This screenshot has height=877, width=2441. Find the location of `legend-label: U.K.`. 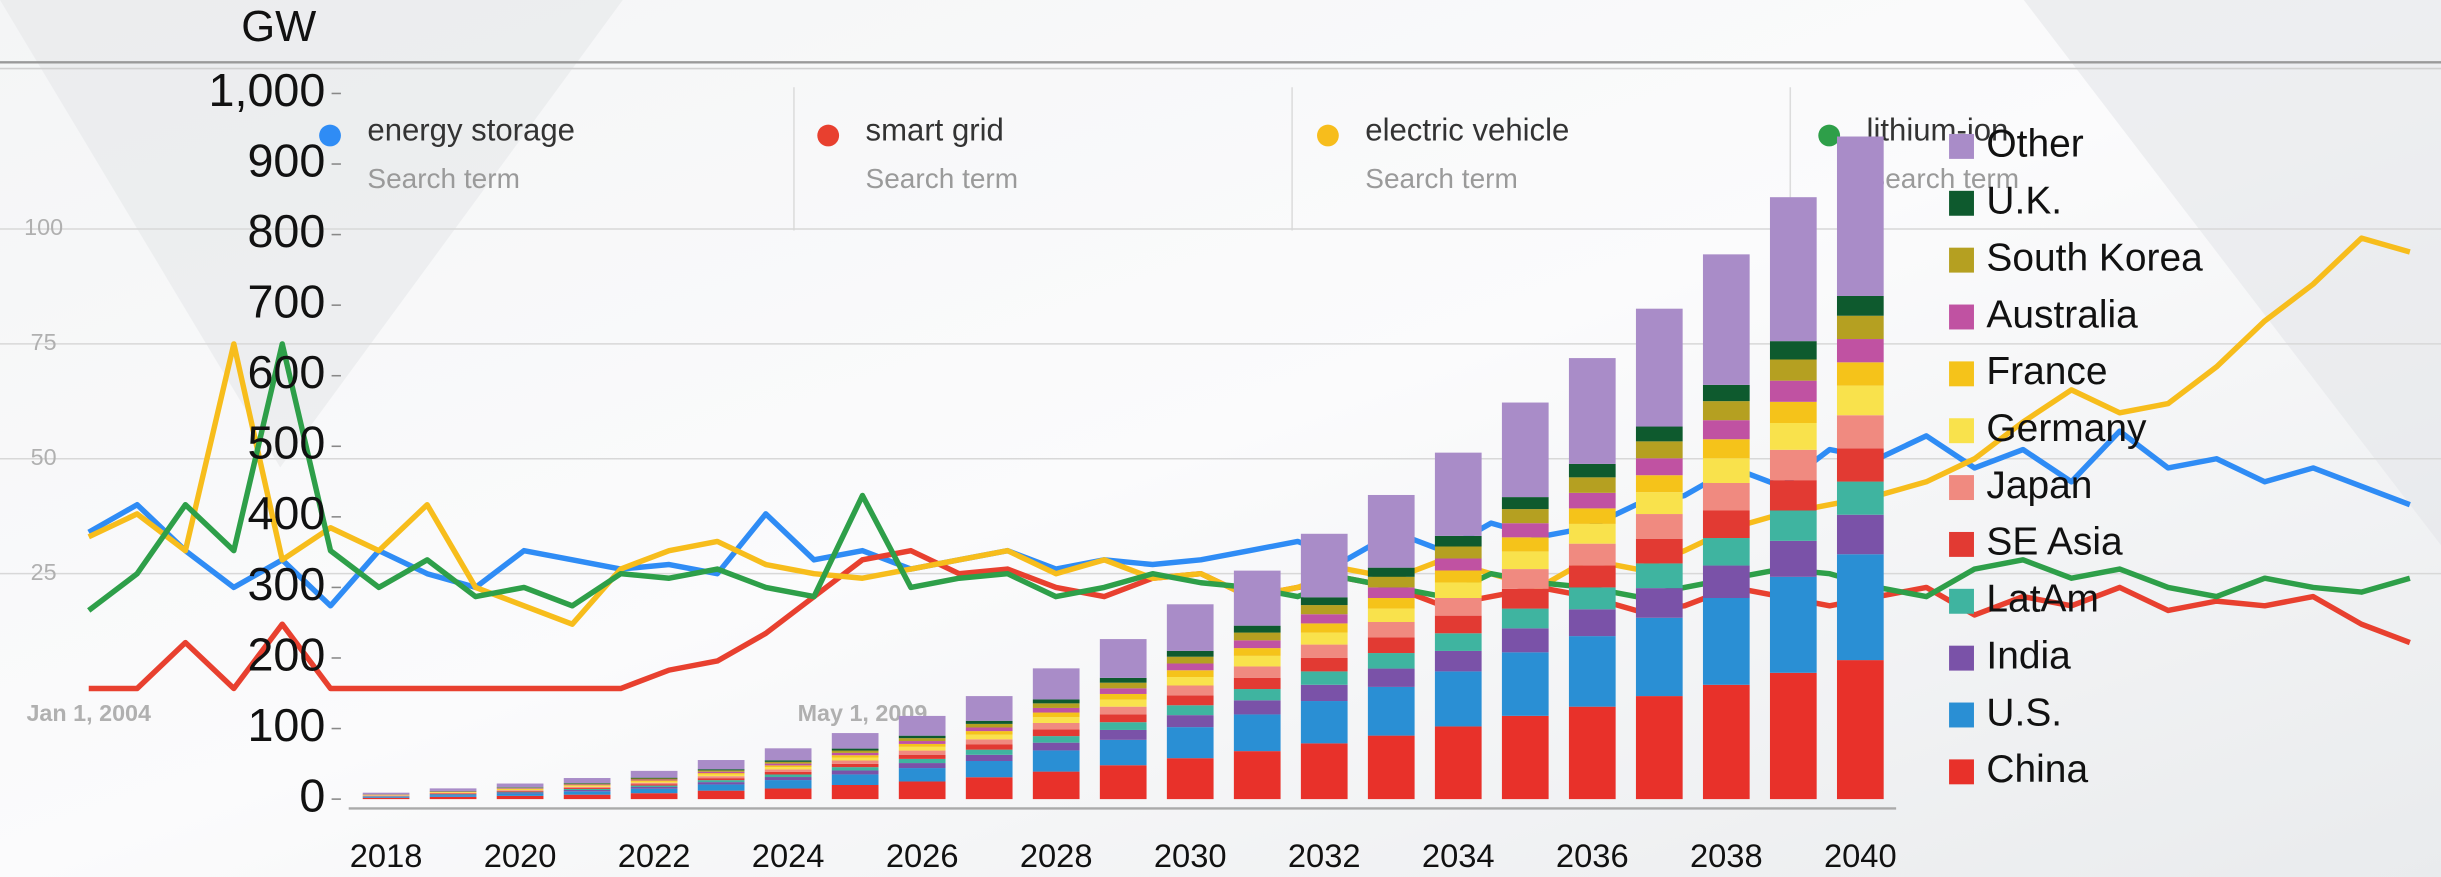

legend-label: U.K. is located at coordinates (2024, 201).